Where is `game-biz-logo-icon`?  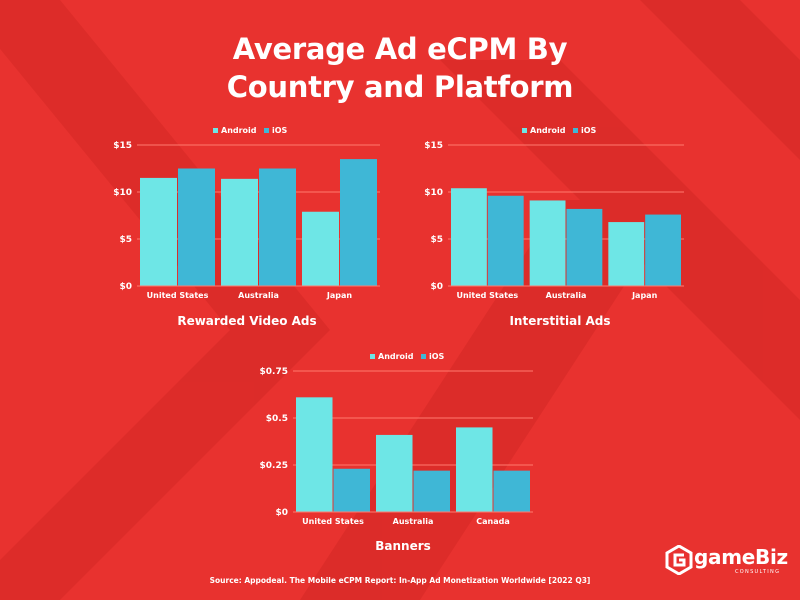
game-biz-logo-icon is located at coordinates (679, 560).